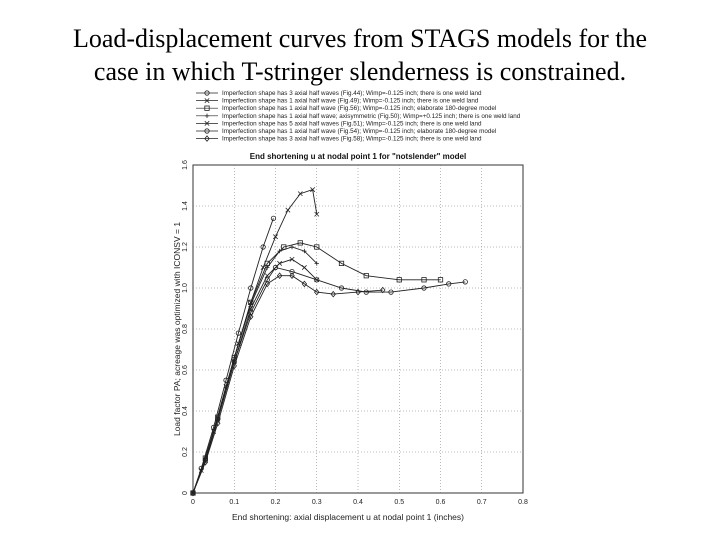  Describe the element at coordinates (358, 502) in the screenshot. I see `x-tick-label: 0.4` at that location.